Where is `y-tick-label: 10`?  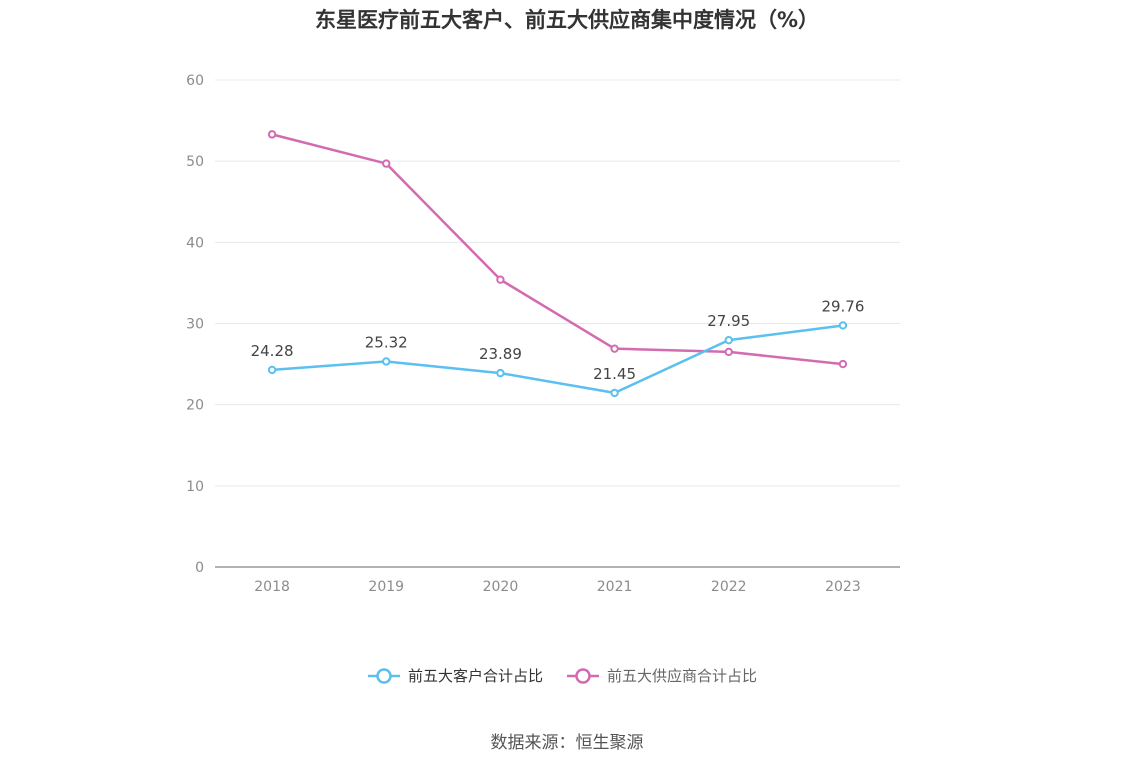
y-tick-label: 10 is located at coordinates (195, 487).